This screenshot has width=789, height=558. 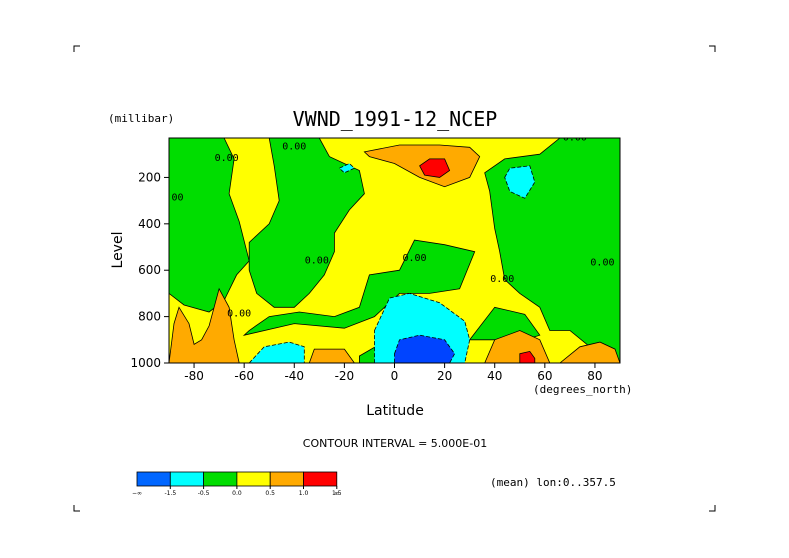 I want to click on colorbar-label-1: -0.5, so click(x=204, y=493).